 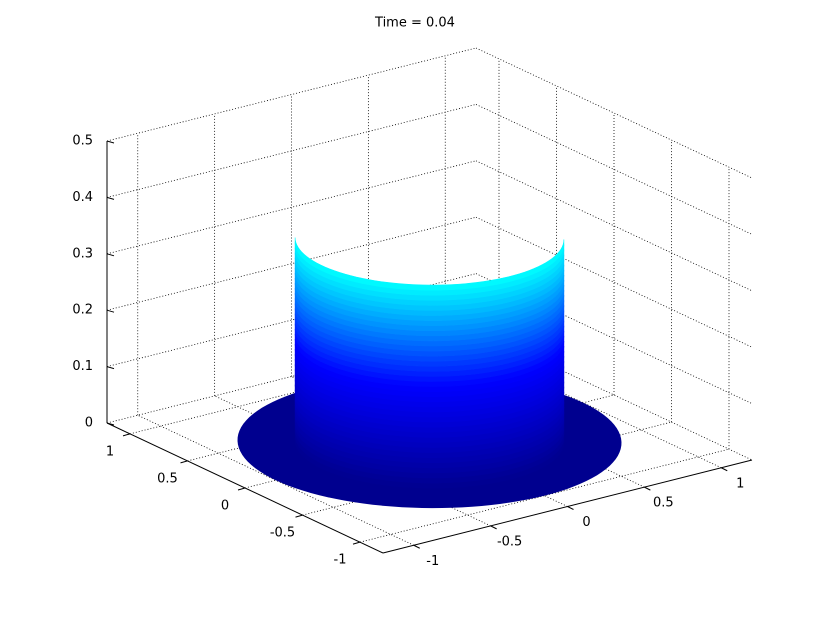 I want to click on x-tick-label: 1, so click(x=740, y=483).